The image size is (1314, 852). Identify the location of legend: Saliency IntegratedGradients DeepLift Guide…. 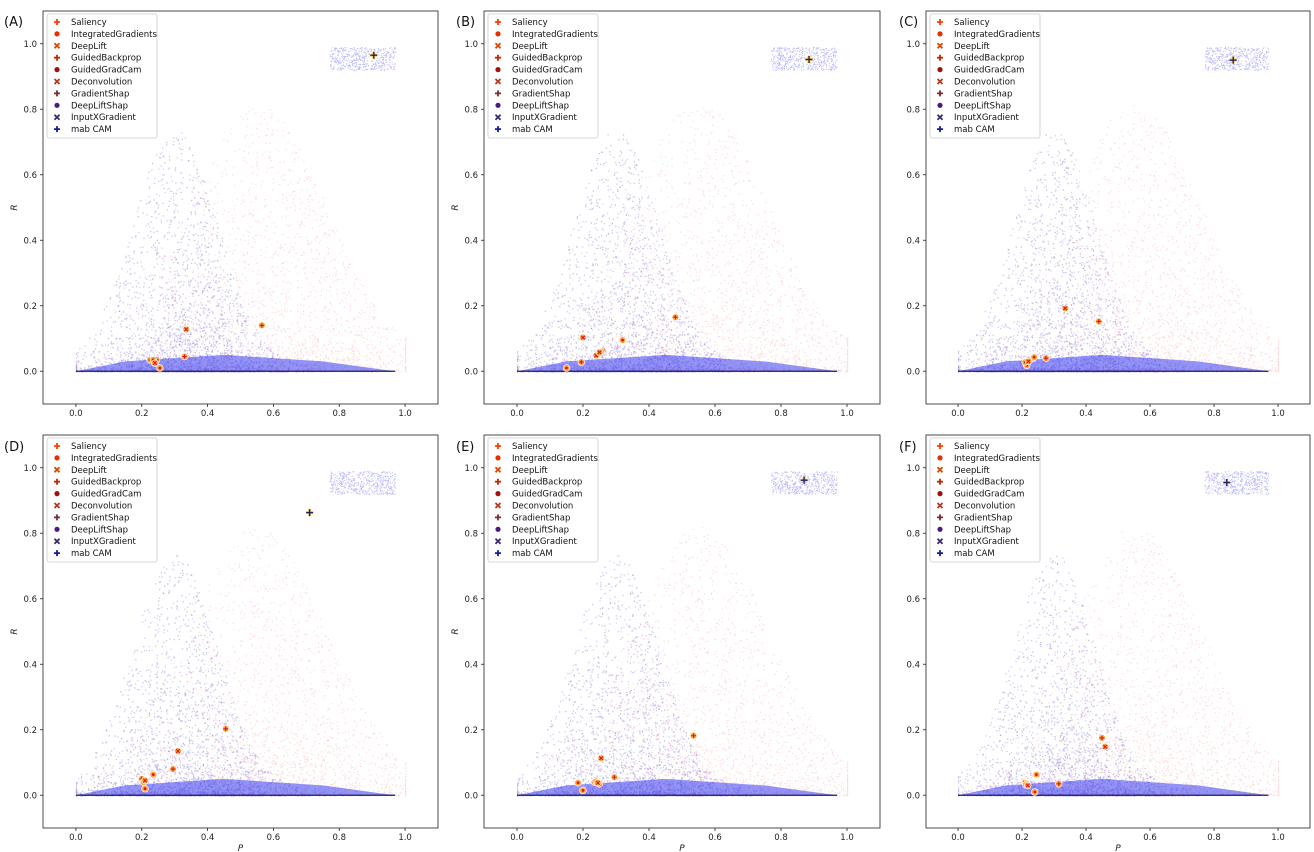
(102, 500).